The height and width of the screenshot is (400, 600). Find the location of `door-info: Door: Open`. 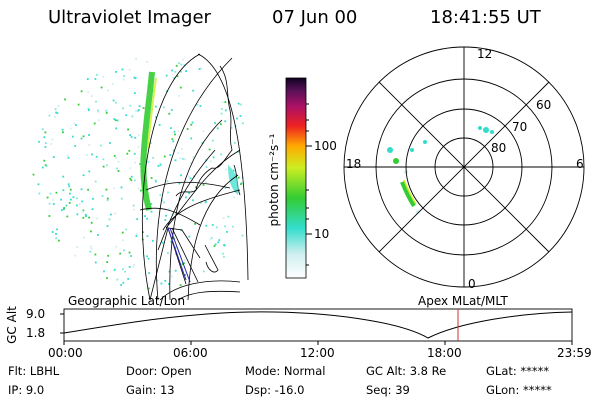

door-info: Door: Open is located at coordinates (159, 371).